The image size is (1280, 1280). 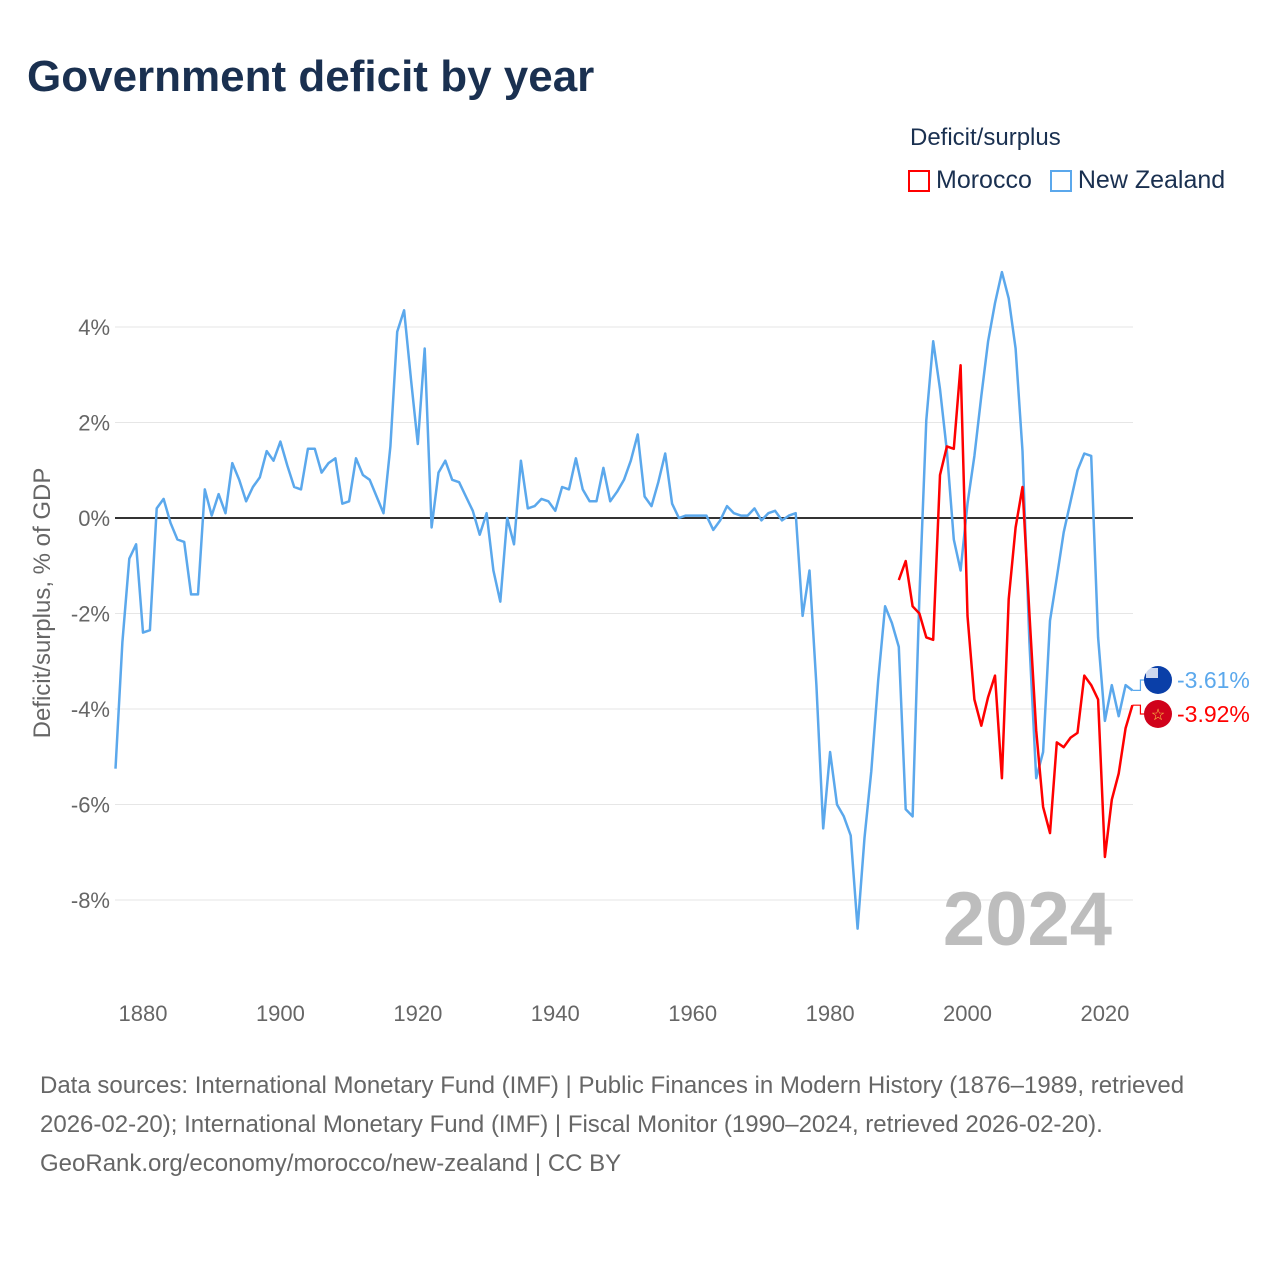 I want to click on morocco-flag-icon, so click(x=1158, y=714).